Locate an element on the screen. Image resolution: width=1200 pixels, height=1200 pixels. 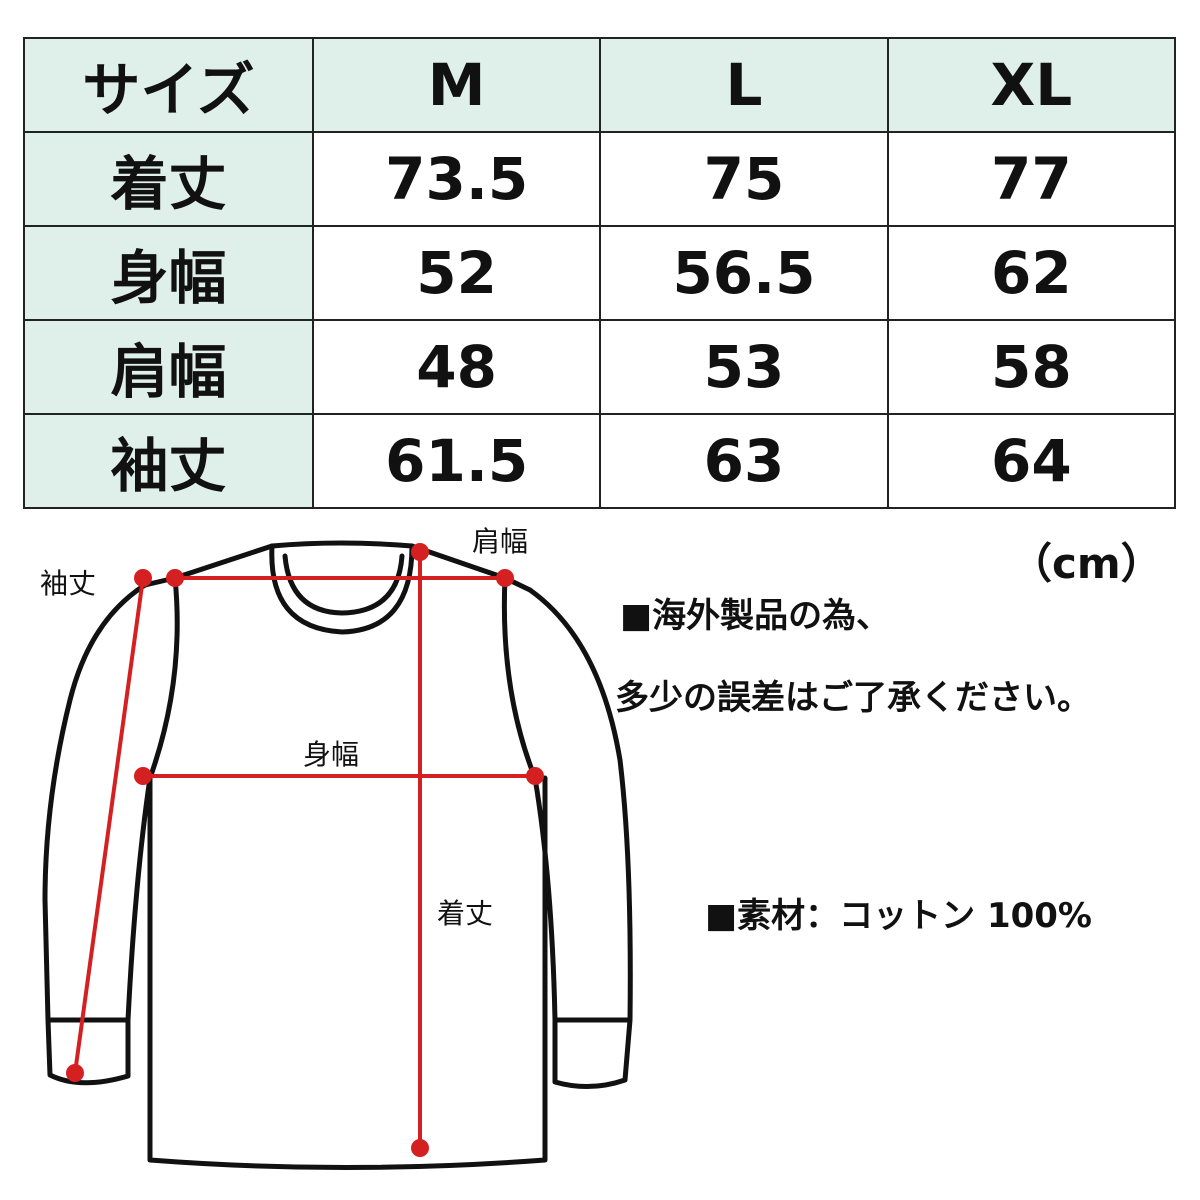
note-material: ■素材：コットン 100% is located at coordinates (898, 916).